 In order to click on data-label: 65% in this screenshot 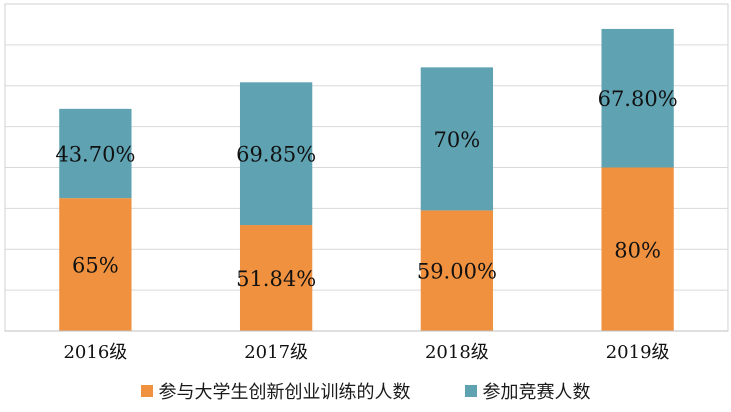, I will do `click(95, 266)`.